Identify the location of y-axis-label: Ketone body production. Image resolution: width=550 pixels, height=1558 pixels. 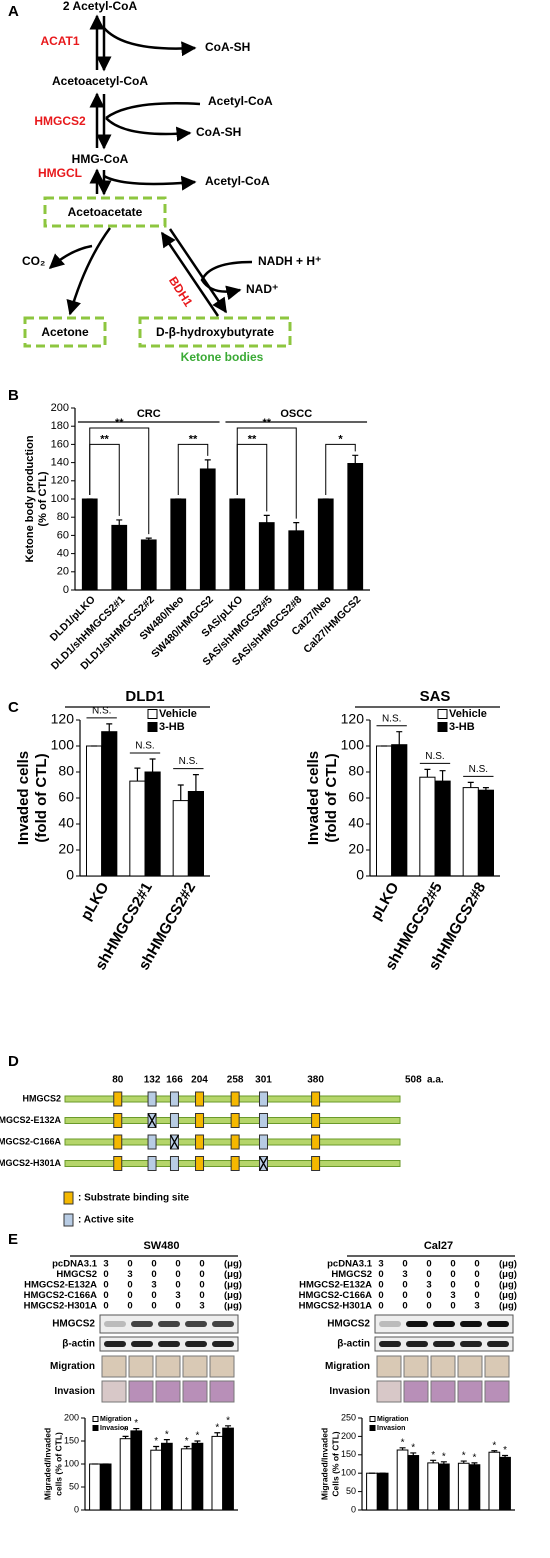
(30, 498).